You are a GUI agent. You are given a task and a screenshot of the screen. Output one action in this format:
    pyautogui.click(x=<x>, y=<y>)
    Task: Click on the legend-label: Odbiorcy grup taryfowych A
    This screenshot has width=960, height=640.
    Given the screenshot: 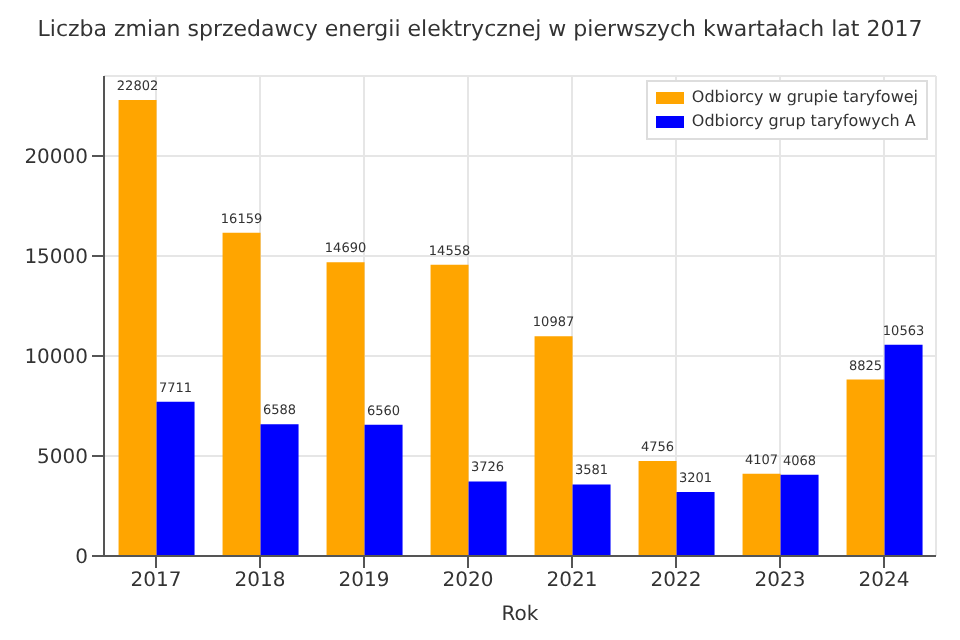 What is the action you would take?
    pyautogui.click(x=803, y=122)
    